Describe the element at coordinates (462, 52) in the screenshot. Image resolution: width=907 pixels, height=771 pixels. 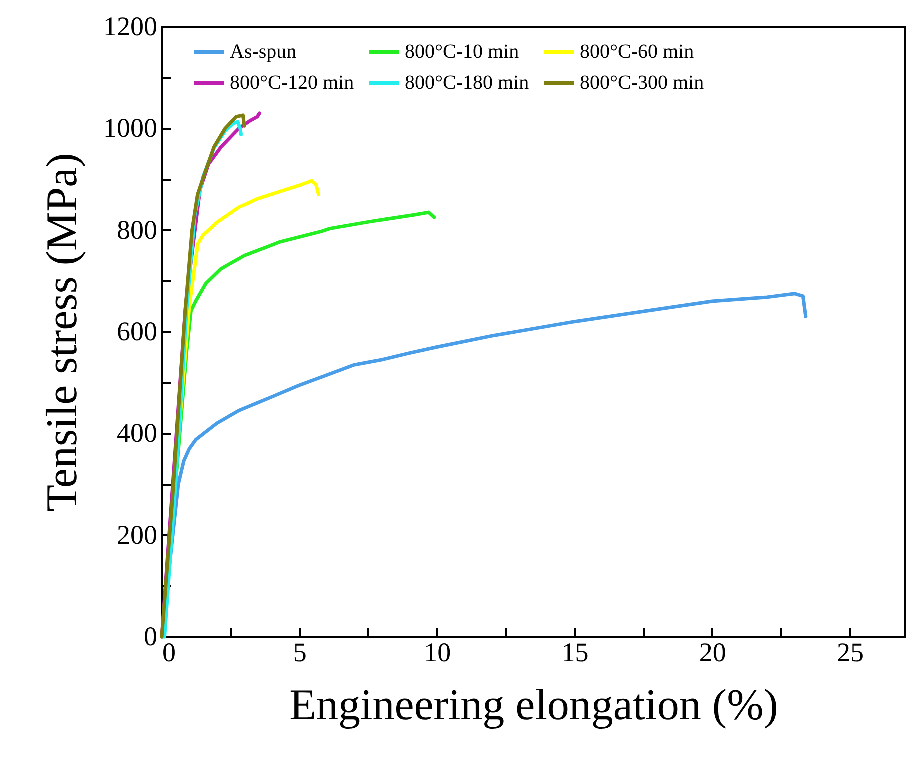
I see `legend-label: 800°C-10 min` at that location.